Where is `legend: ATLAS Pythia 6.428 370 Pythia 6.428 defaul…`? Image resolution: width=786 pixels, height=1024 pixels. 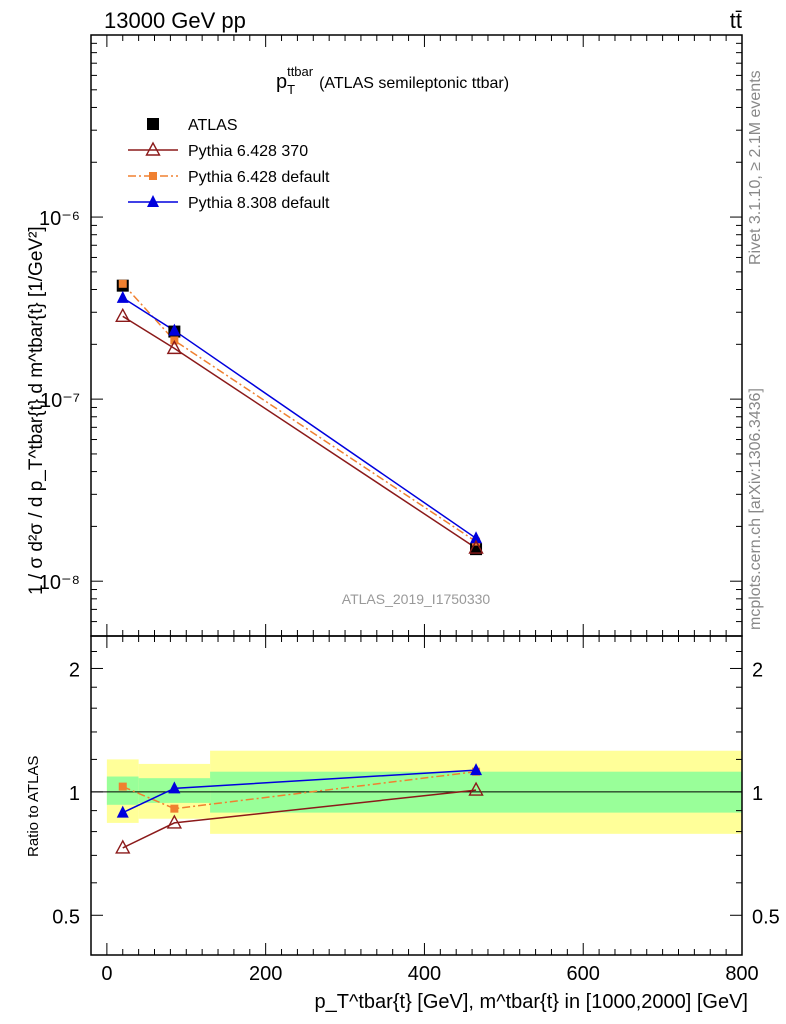 legend: ATLAS Pythia 6.428 370 Pythia 6.428 defaul… is located at coordinates (229, 164).